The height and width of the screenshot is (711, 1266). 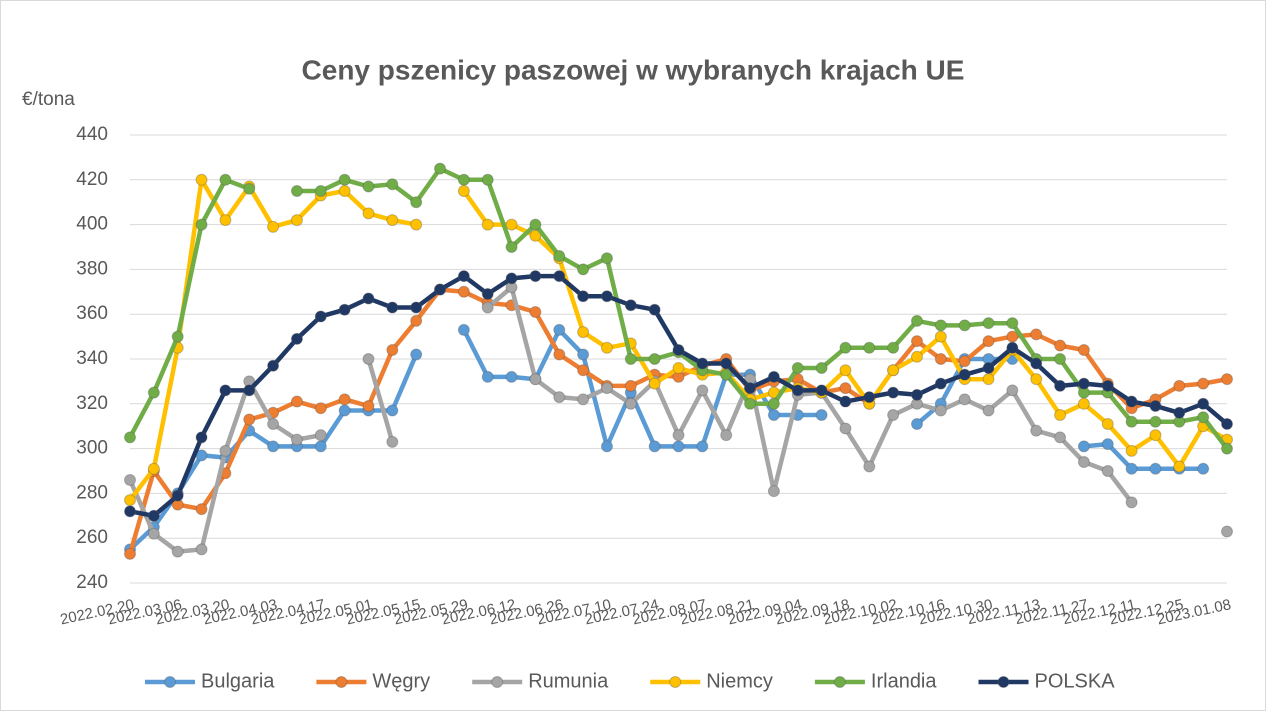 What do you see at coordinates (497, 682) in the screenshot?
I see `legend-marker` at bounding box center [497, 682].